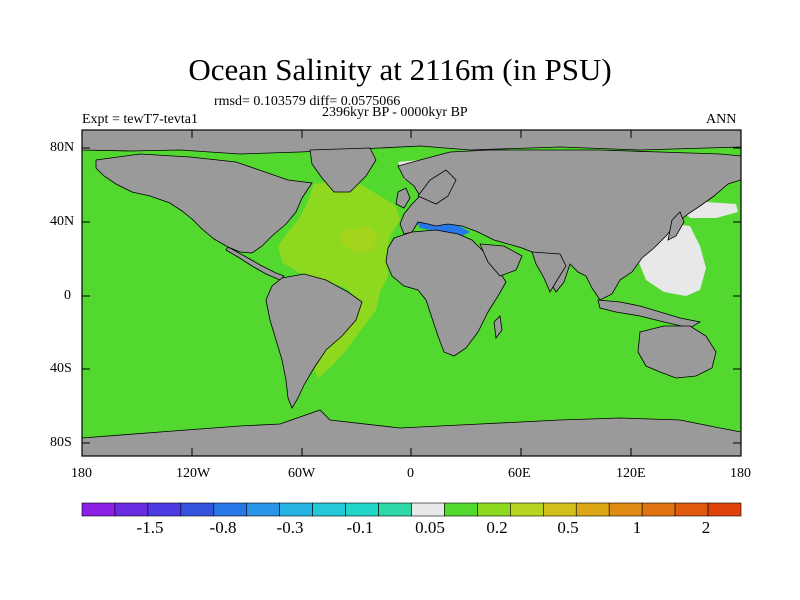 The height and width of the screenshot is (600, 800). Describe the element at coordinates (290, 527) in the screenshot. I see `colorbar-label: -0.3` at that location.